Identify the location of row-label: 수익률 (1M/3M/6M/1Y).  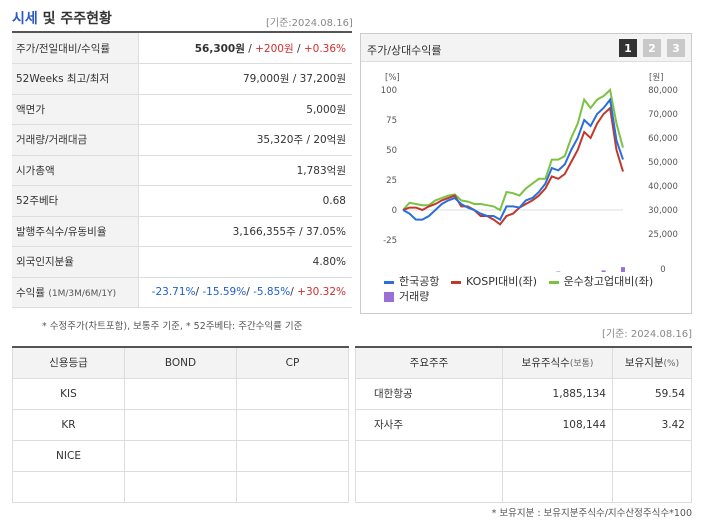
(75, 292).